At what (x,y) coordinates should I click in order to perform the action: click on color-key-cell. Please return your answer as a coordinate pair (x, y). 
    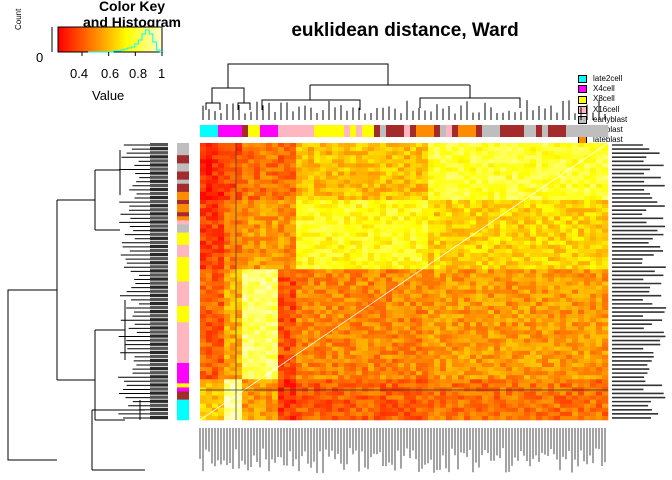
    Looking at the image, I should click on (151, 39).